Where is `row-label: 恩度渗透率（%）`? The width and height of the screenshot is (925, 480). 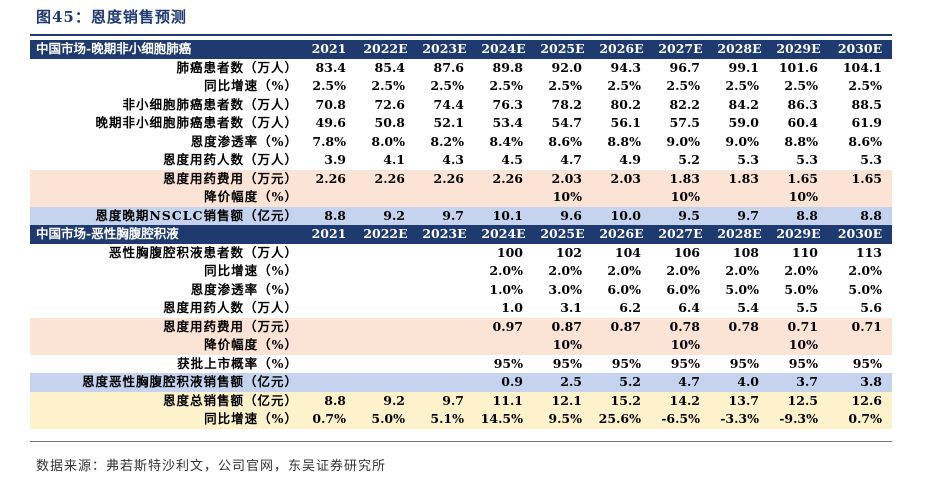
row-label: 恩度渗透率（%） is located at coordinates (166, 289).